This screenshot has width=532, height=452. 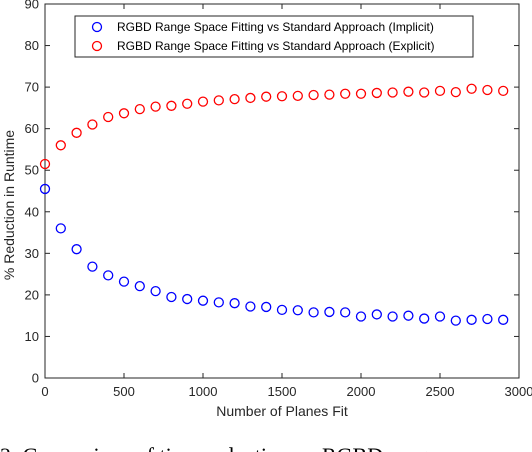 What do you see at coordinates (44, 391) in the screenshot?
I see `x-tick-label: 0` at bounding box center [44, 391].